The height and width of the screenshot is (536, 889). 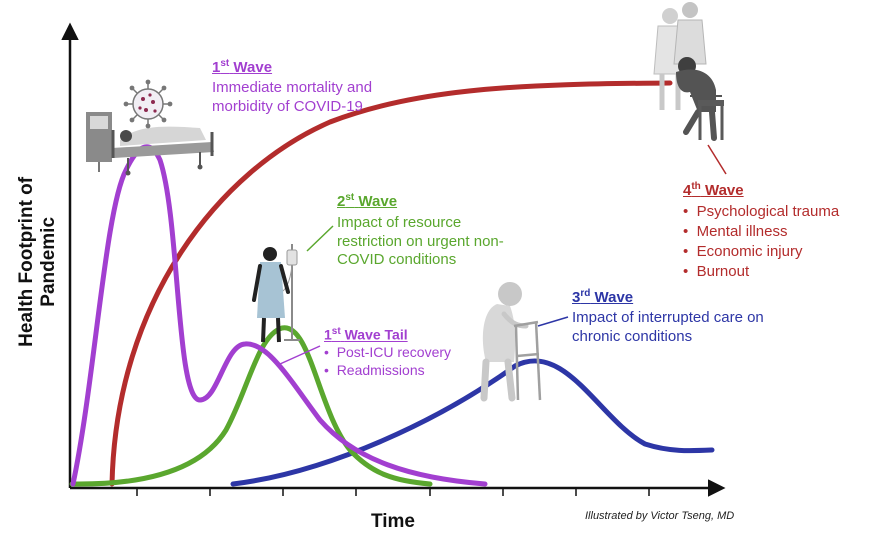 I want to click on wave4-bullet: Economic injury, so click(x=778, y=252).